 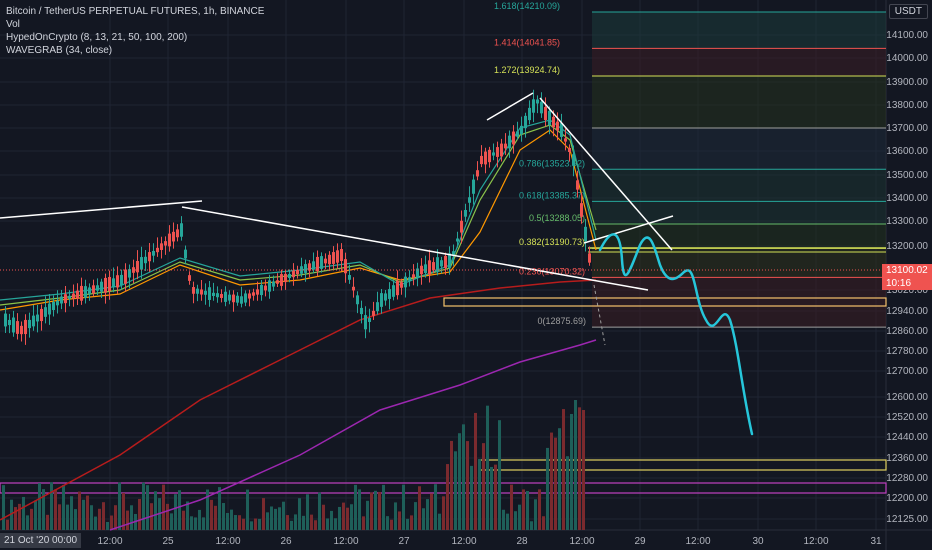 What do you see at coordinates (907, 397) in the screenshot?
I see `y-axis-tick-label: 12600.00` at bounding box center [907, 397].